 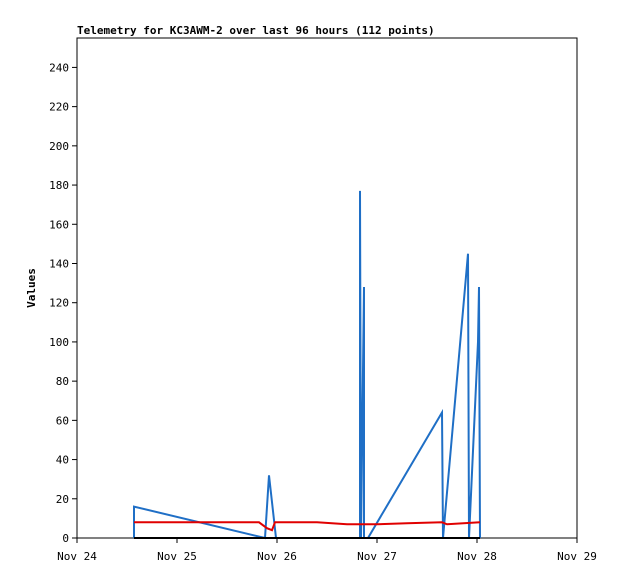 What do you see at coordinates (59, 263) in the screenshot?
I see `y-tick-label: 140` at bounding box center [59, 263].